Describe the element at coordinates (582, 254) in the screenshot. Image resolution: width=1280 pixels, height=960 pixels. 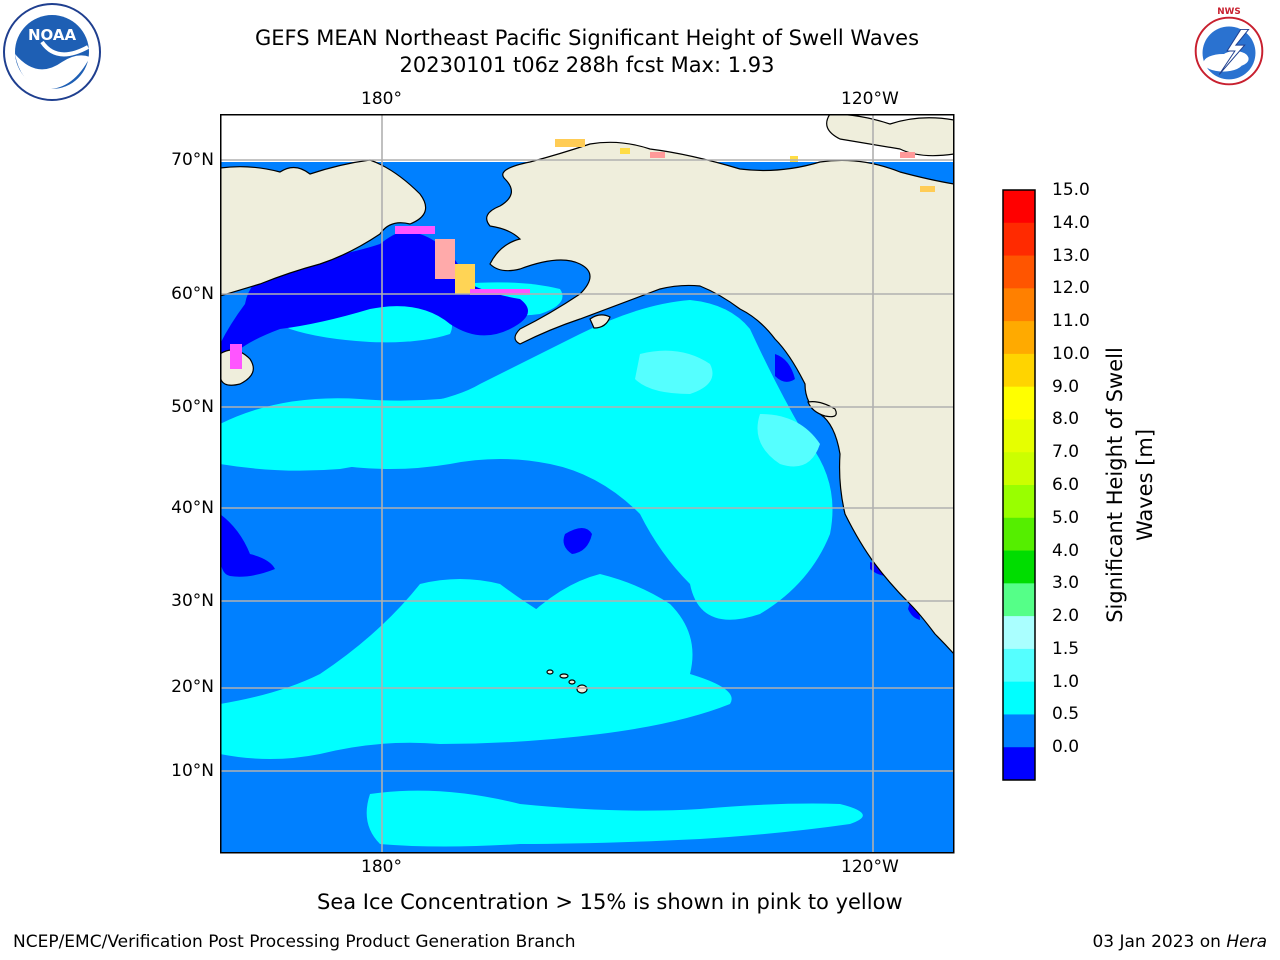
I see `sea-ice` at that location.